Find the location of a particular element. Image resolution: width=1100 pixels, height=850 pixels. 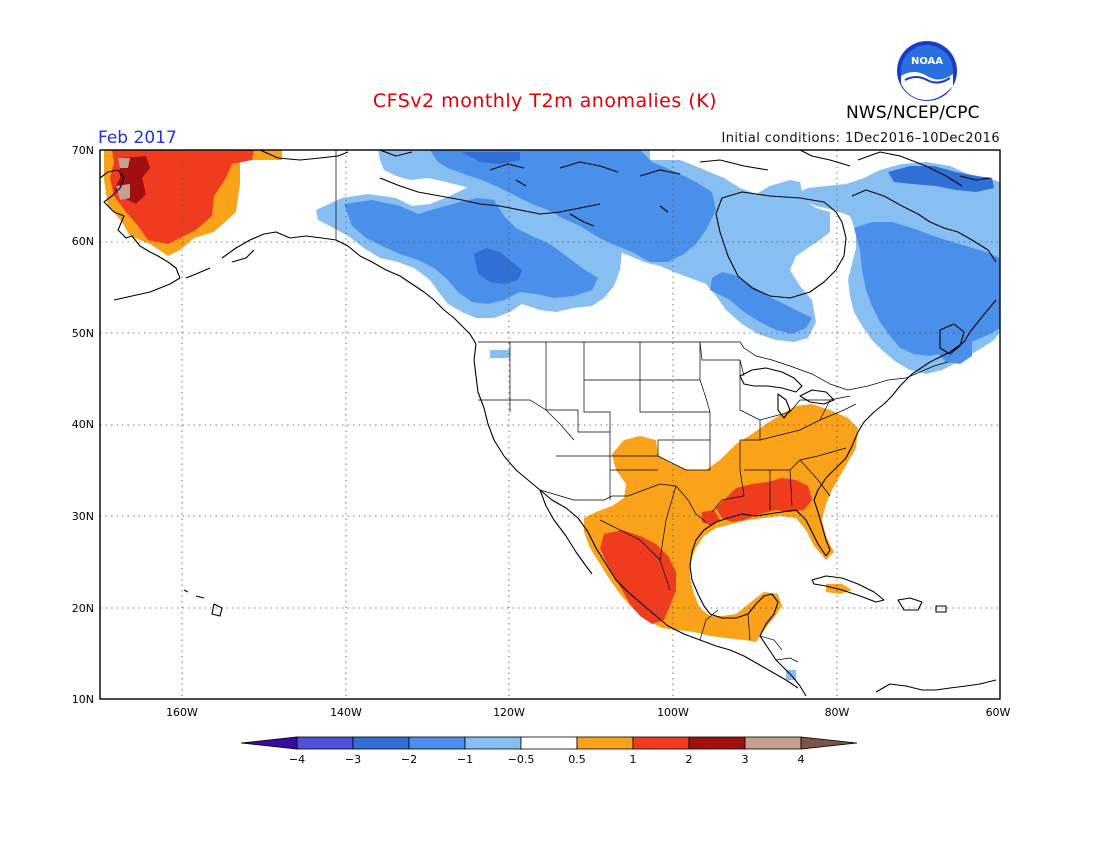

lat-label: 20N is located at coordinates (83, 608).